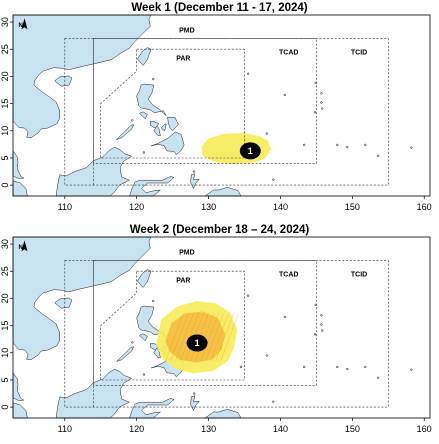 This screenshot has width=439, height=444. Describe the element at coordinates (5, 271) in the screenshot. I see `y-tick-label: 25` at that location.